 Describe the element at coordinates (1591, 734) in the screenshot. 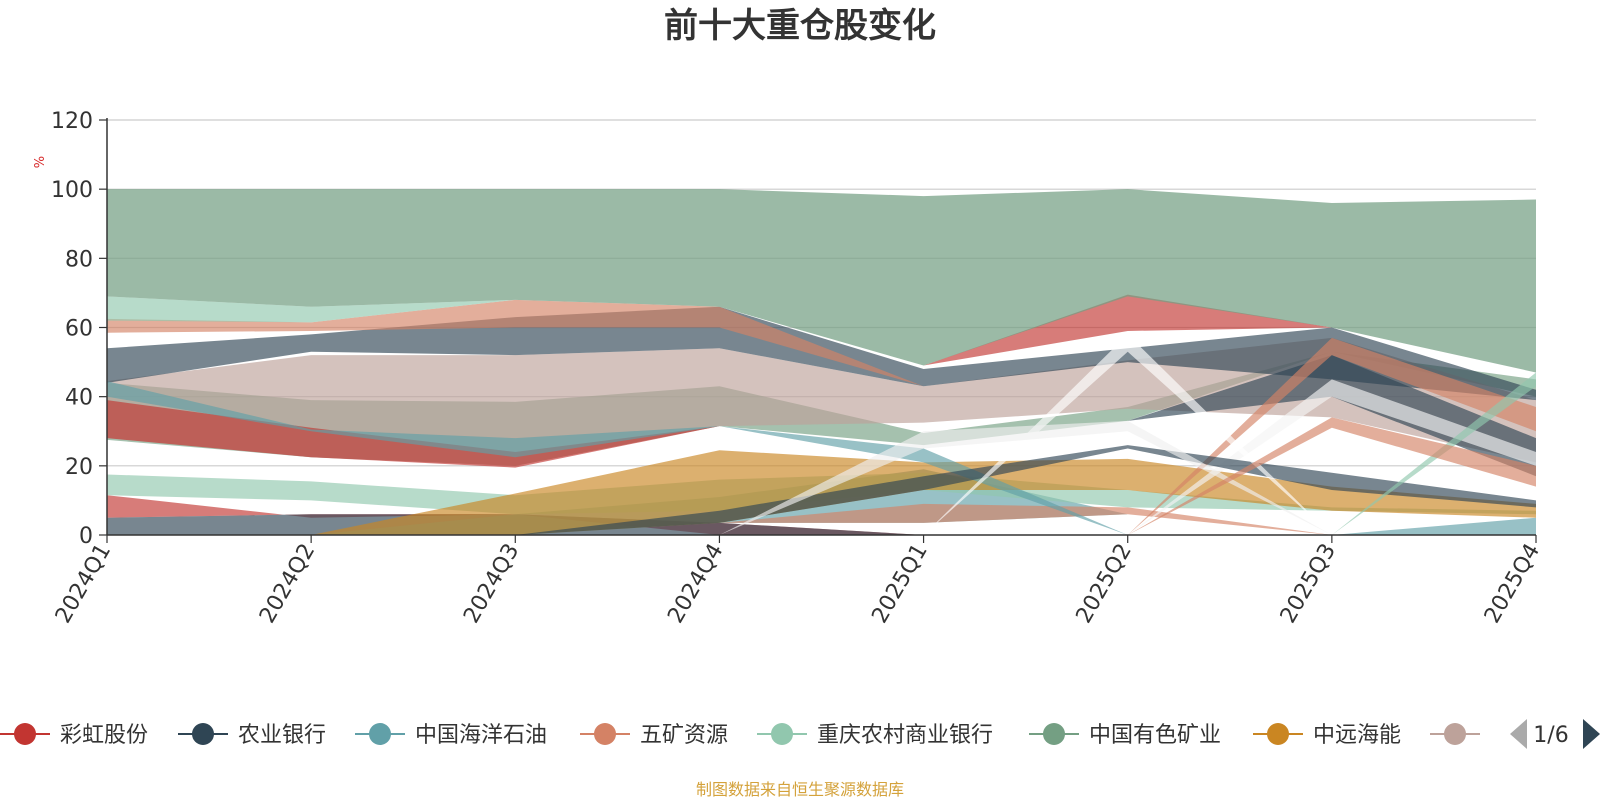

I see `legend-next-page-icon` at that location.